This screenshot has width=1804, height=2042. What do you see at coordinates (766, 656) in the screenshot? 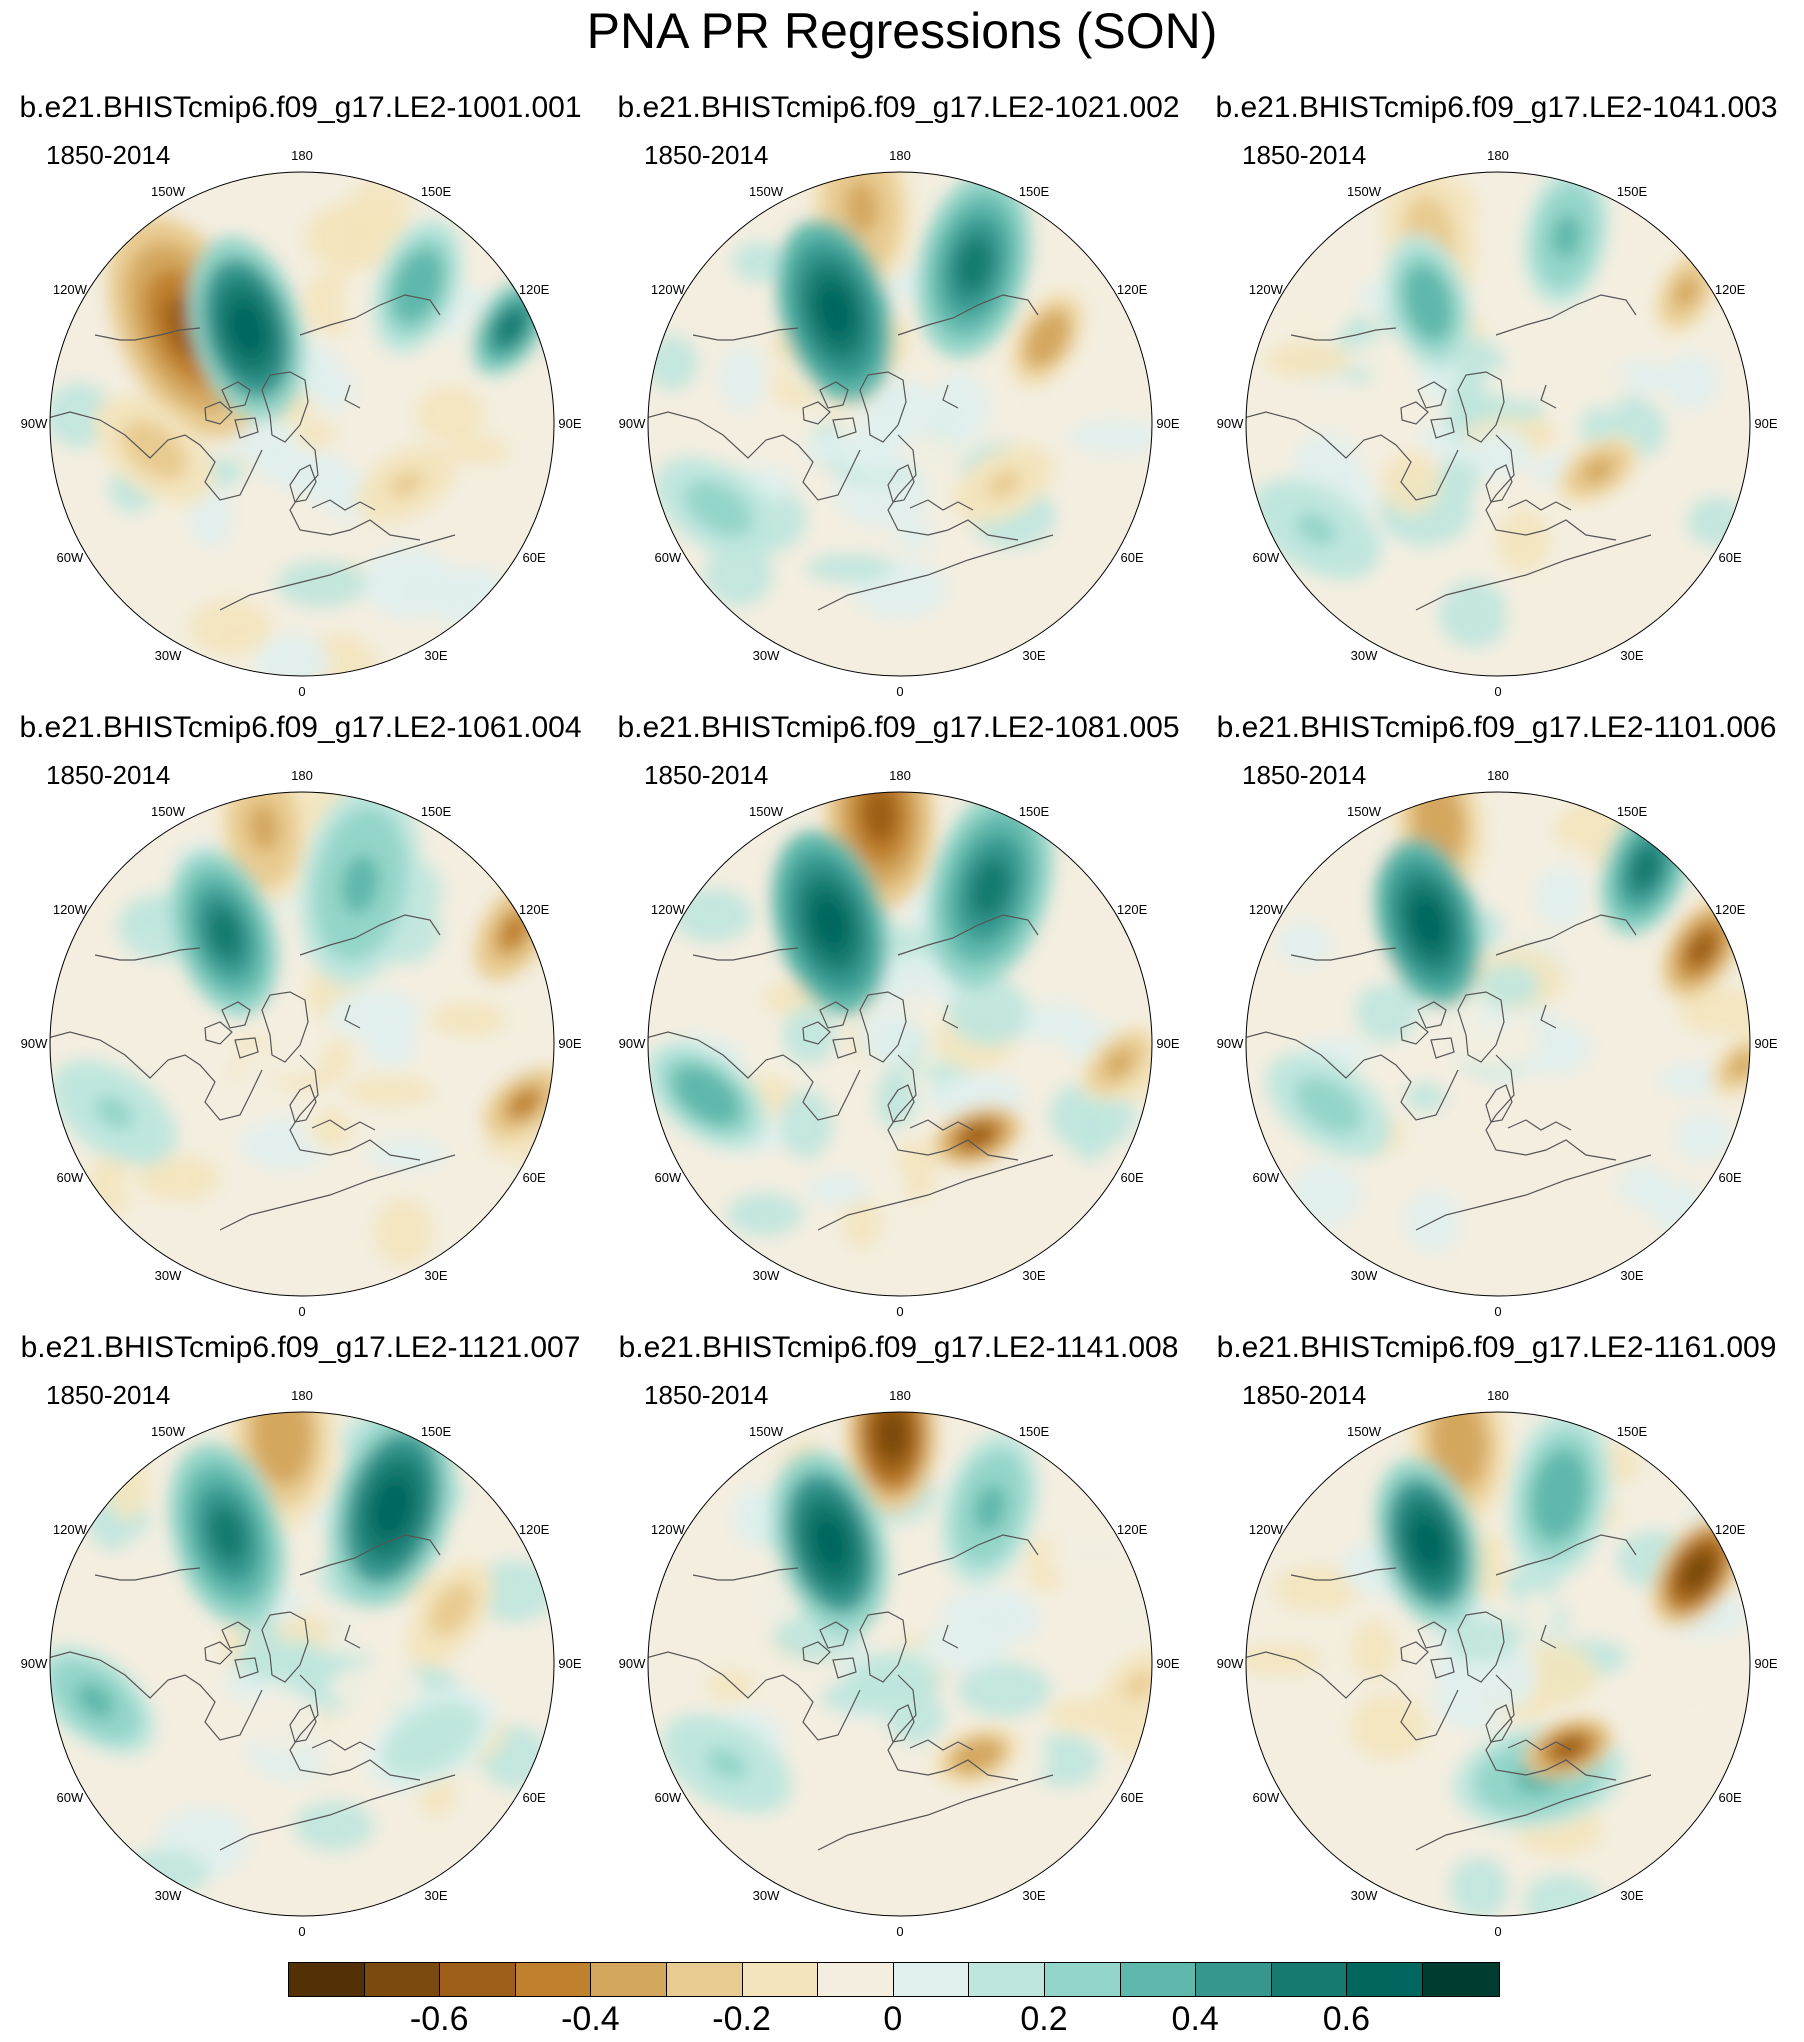
I see `longitude-label: 30W` at bounding box center [766, 656].